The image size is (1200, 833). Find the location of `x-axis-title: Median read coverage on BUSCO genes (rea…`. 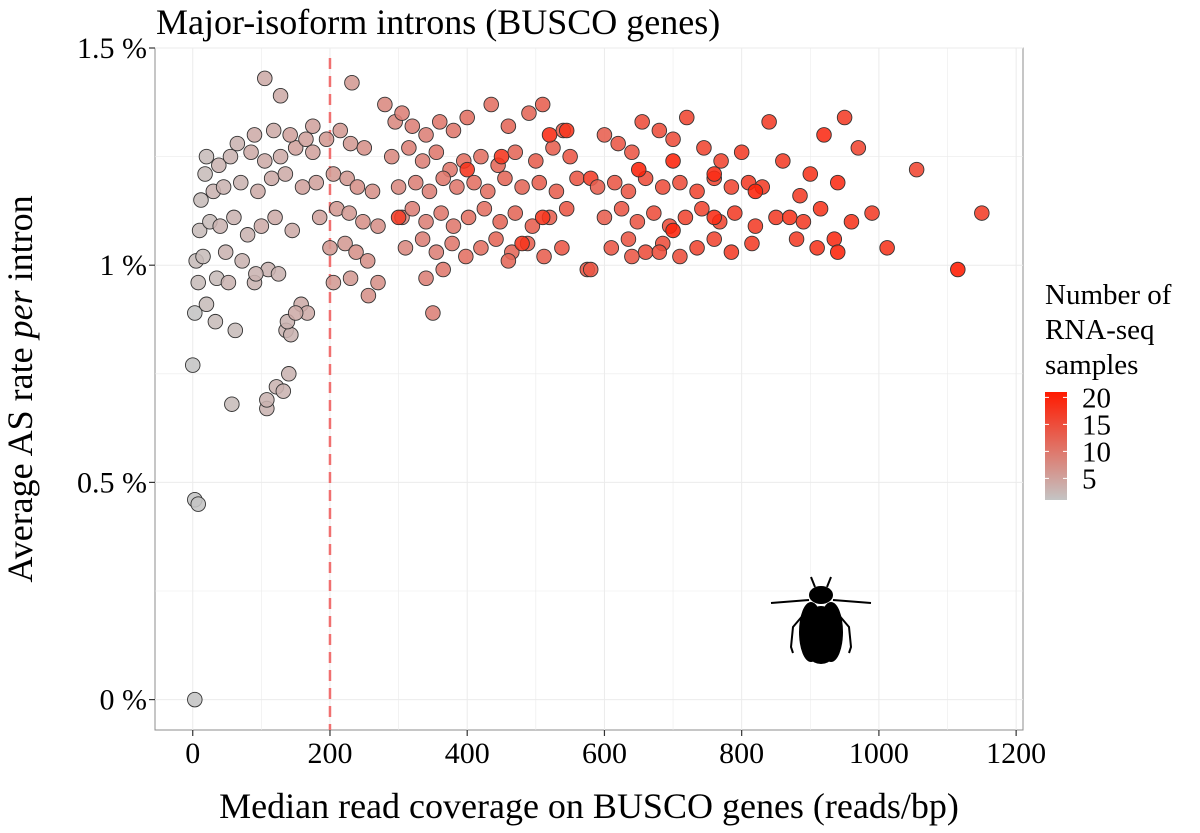

x-axis-title: Median read coverage on BUSCO genes (rea… is located at coordinates (589, 806).